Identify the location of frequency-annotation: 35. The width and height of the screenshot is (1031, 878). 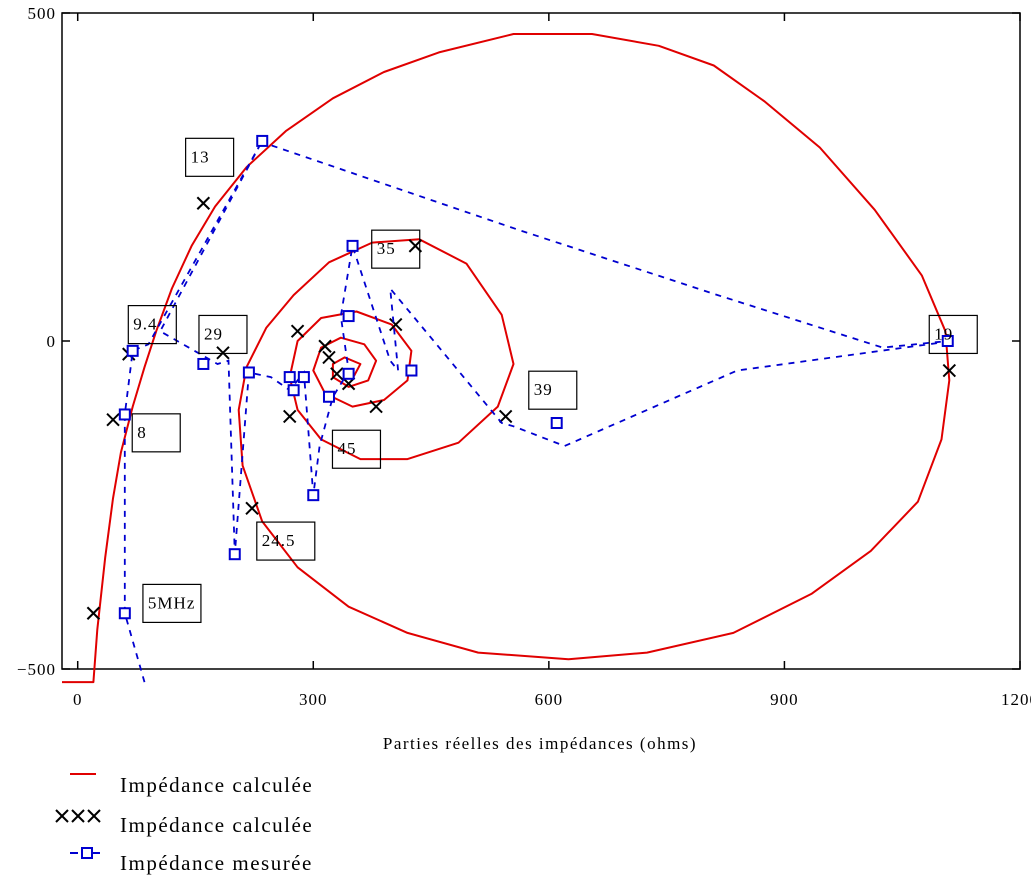
(396, 249).